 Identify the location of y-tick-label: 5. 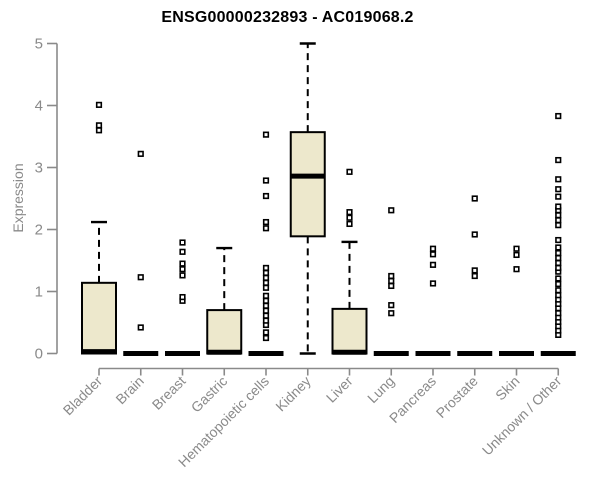
(39, 44).